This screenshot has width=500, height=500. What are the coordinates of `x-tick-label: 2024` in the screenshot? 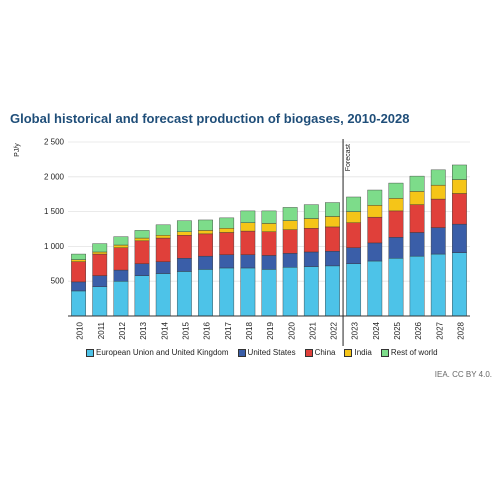 It's located at (376, 330).